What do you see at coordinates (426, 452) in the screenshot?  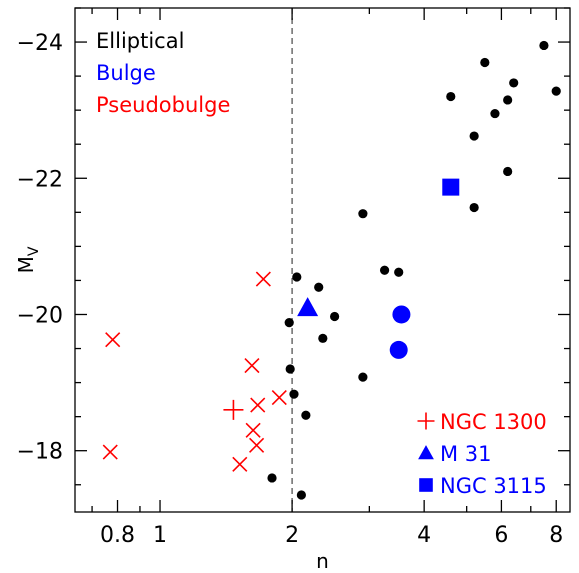 I see `legend-marker-triangle` at bounding box center [426, 452].